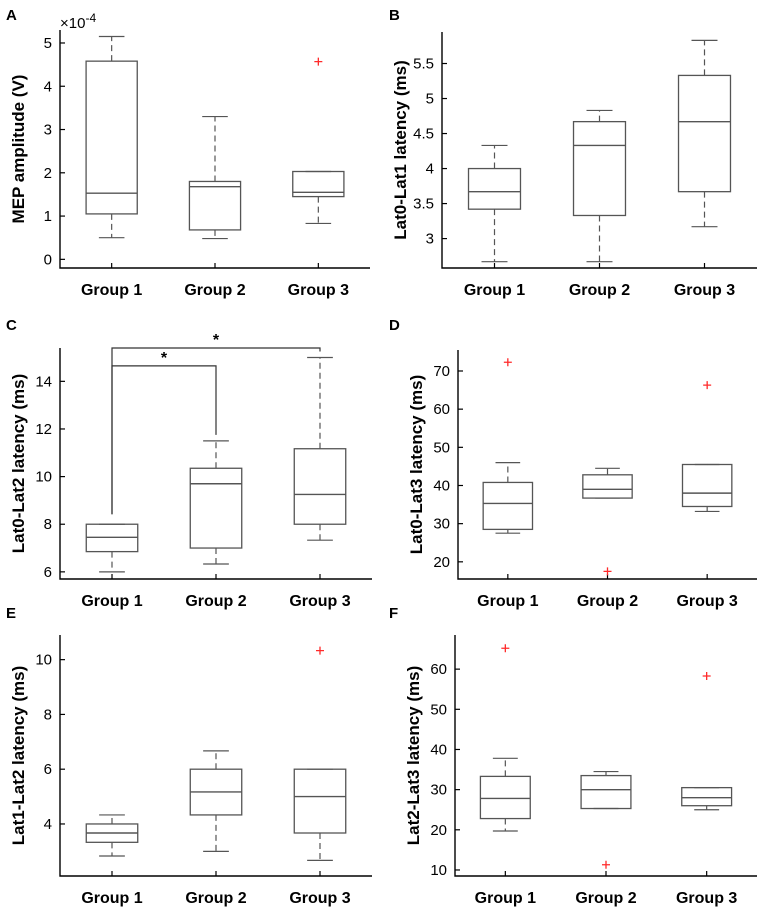 The width and height of the screenshot is (765, 916). I want to click on y-tick-label: 2, so click(48, 173).